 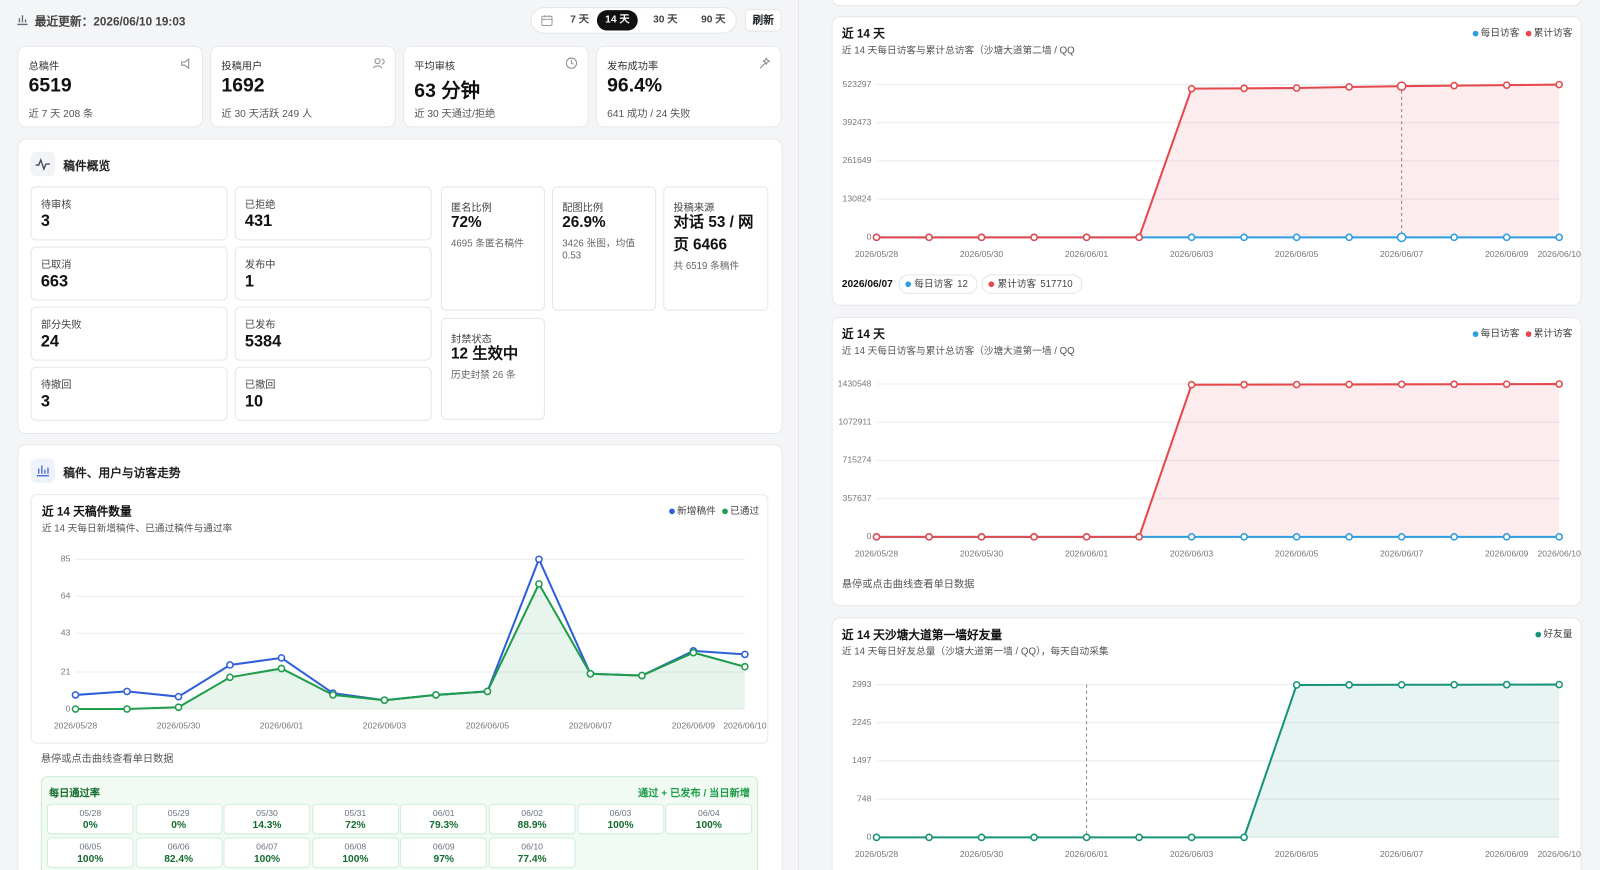 What do you see at coordinates (66, 559) in the screenshot?
I see `y-tick-label: 85` at bounding box center [66, 559].